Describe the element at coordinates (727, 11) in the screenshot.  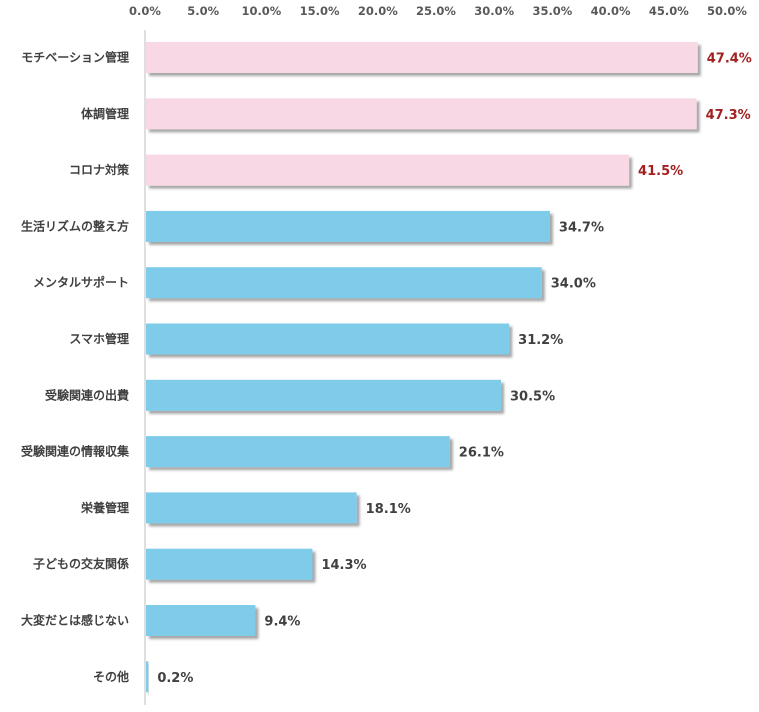
I see `x-tick-label: 50.0%` at that location.